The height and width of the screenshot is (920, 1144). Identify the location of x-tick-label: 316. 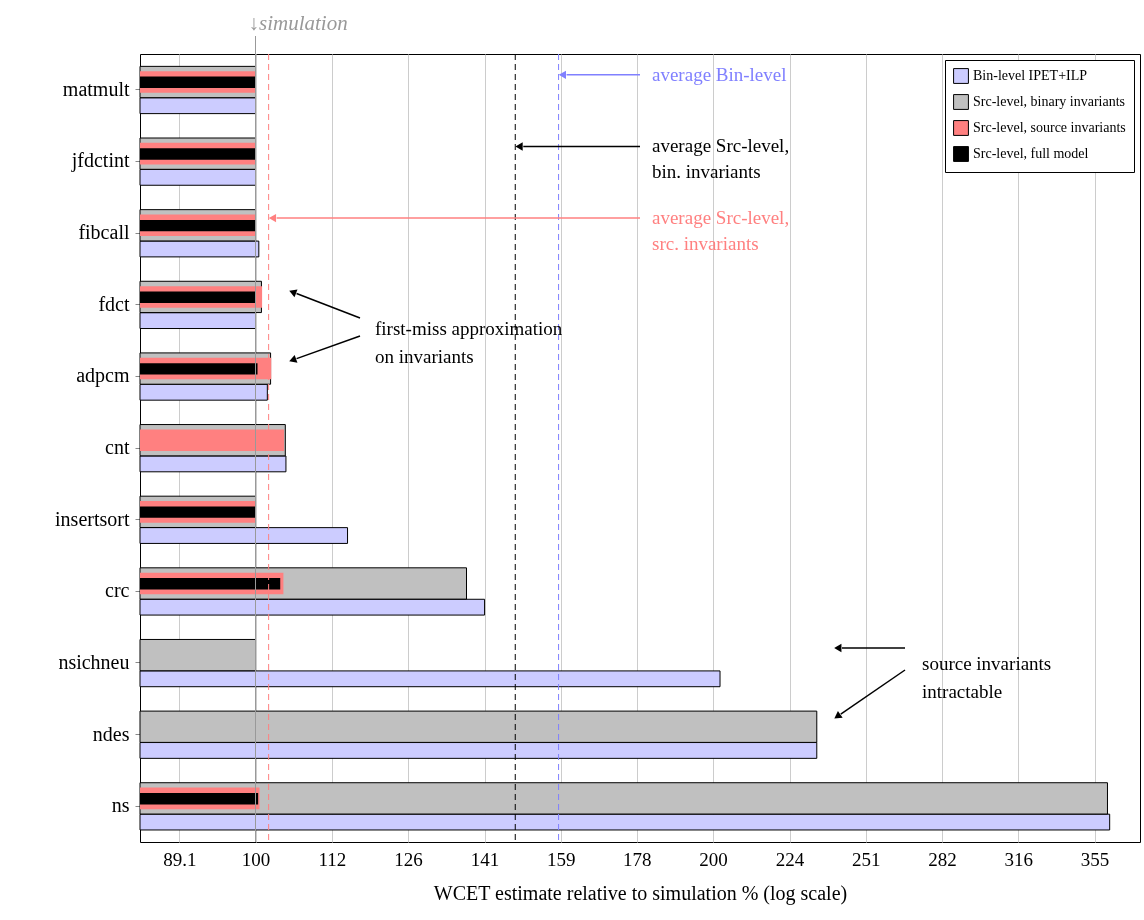
(1018, 859).